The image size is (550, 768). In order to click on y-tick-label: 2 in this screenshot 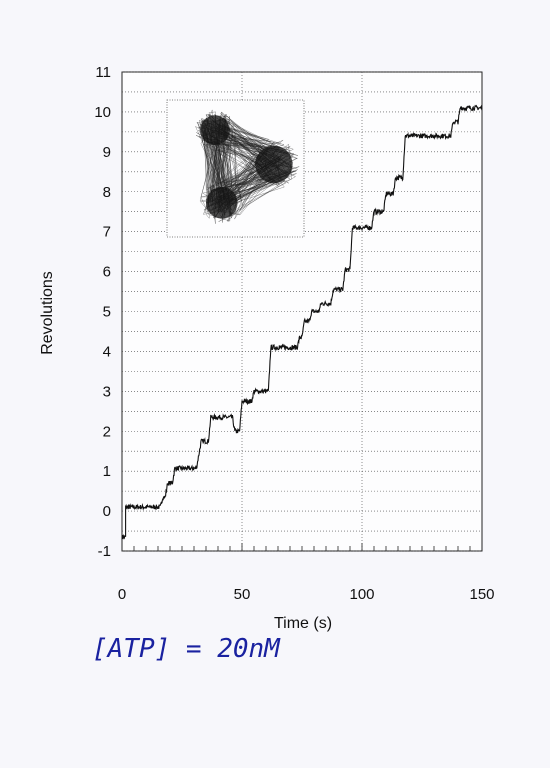, I will do `click(107, 431)`.